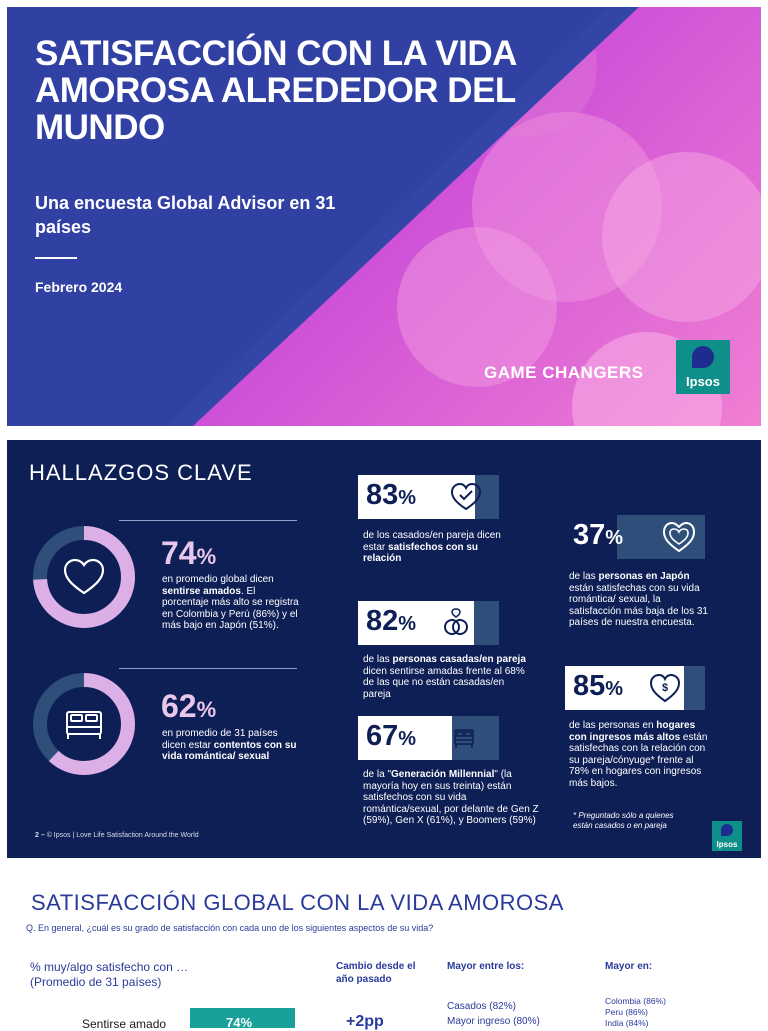 The width and height of the screenshot is (768, 1031). Describe the element at coordinates (613, 725) in the screenshot. I see `text-part: de las personas en` at that location.